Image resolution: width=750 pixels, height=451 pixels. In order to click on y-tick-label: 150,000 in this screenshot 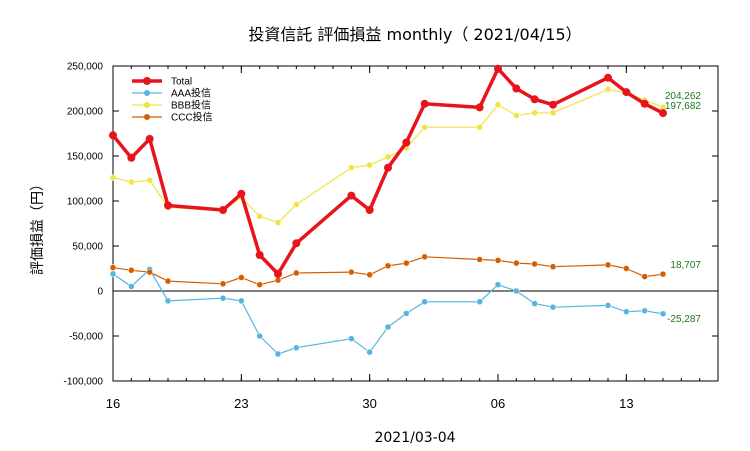, I will do `click(85, 157)`.